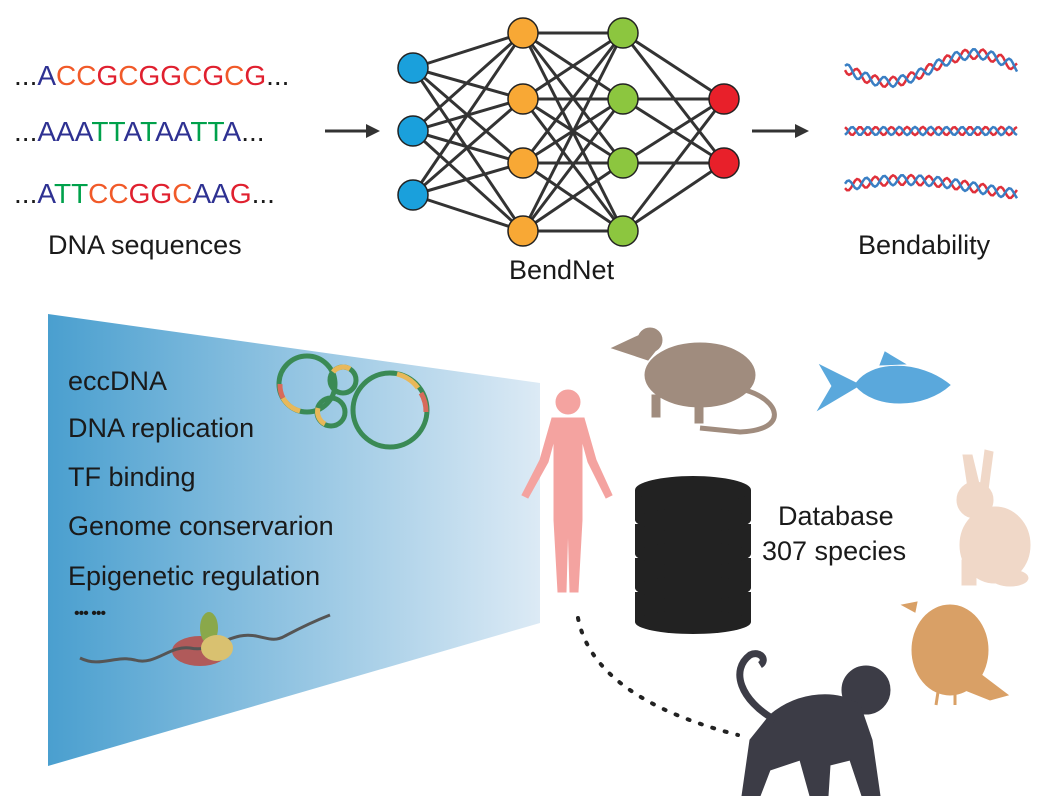 This screenshot has height=796, width=1047. Describe the element at coordinates (118, 381) in the screenshot. I see `application-eccdna: eccDNA` at that location.